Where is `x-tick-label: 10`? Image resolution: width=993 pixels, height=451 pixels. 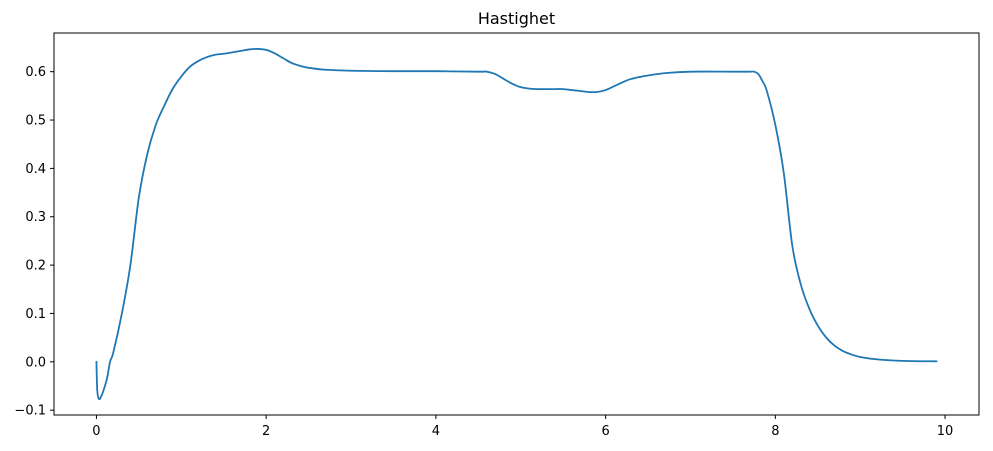
x-tick-label: 10 is located at coordinates (945, 431).